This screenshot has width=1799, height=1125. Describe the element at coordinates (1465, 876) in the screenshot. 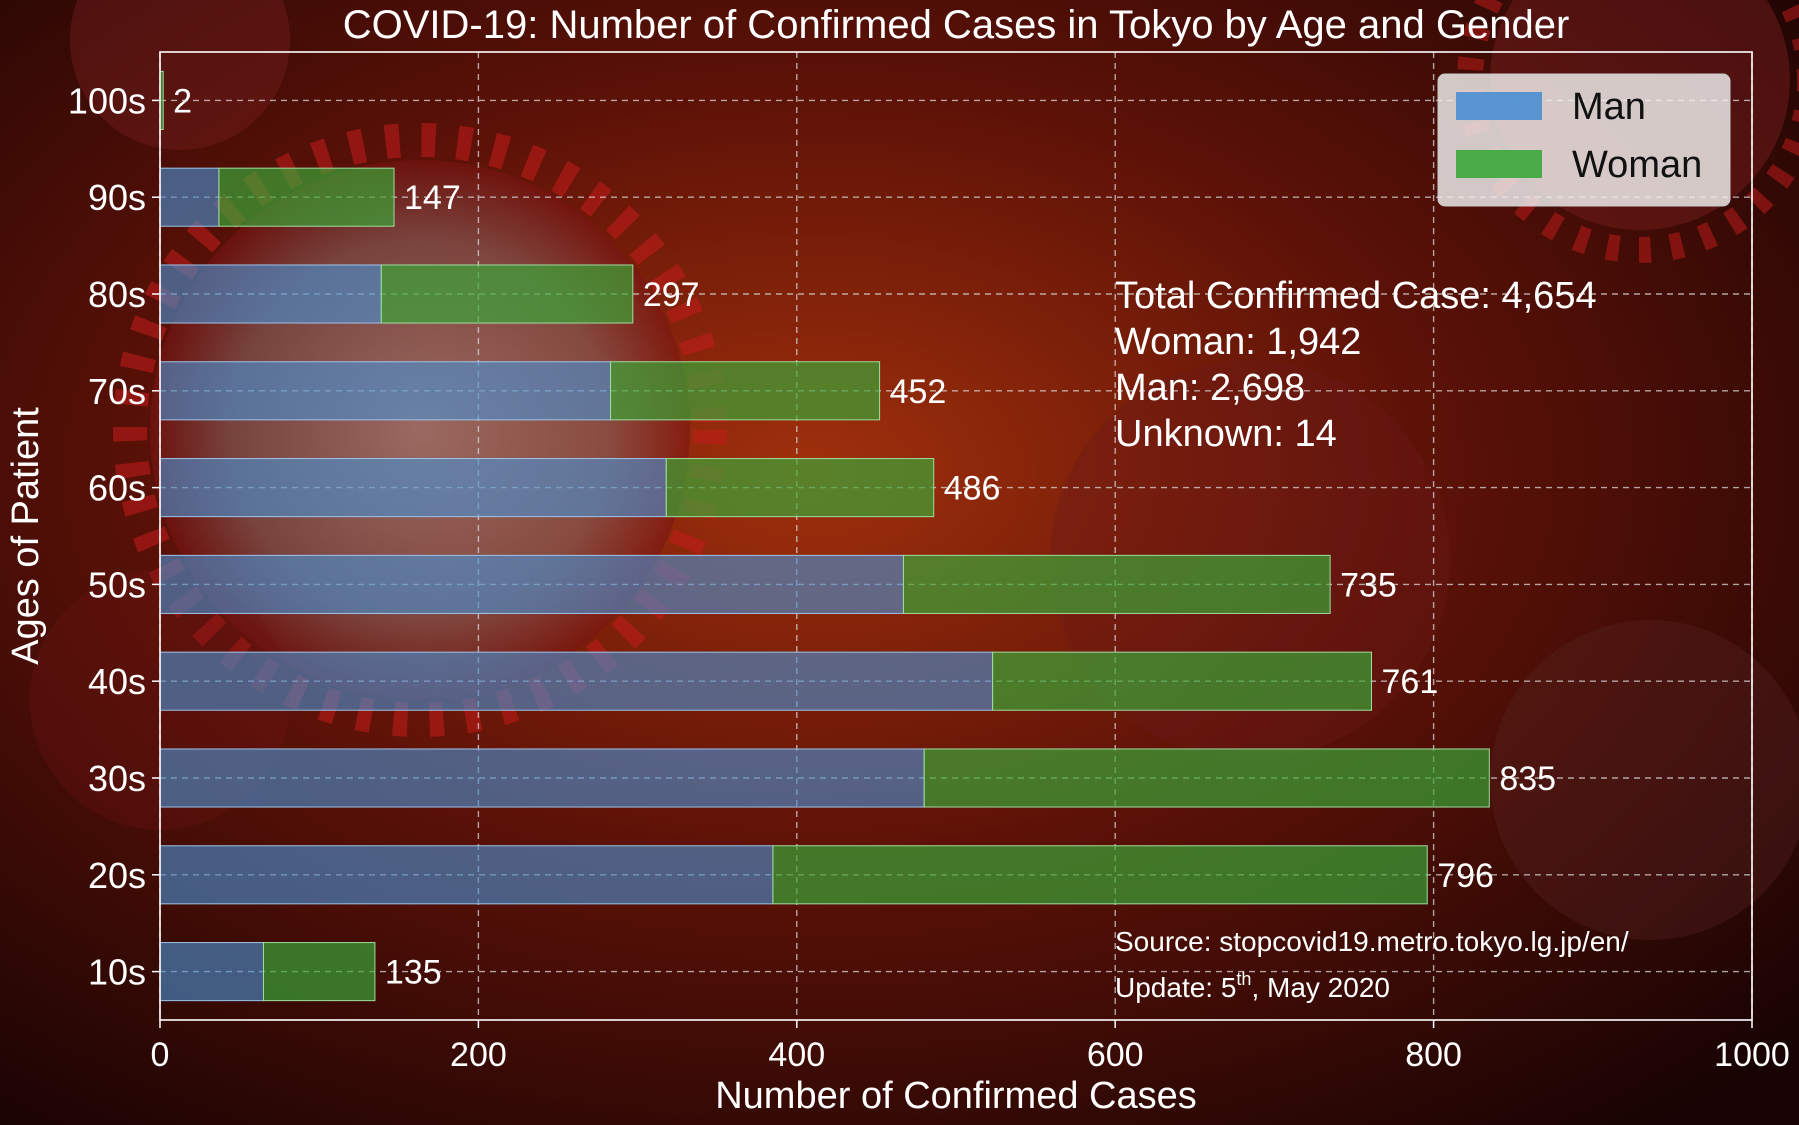

I see `bar-total-label: 796` at that location.